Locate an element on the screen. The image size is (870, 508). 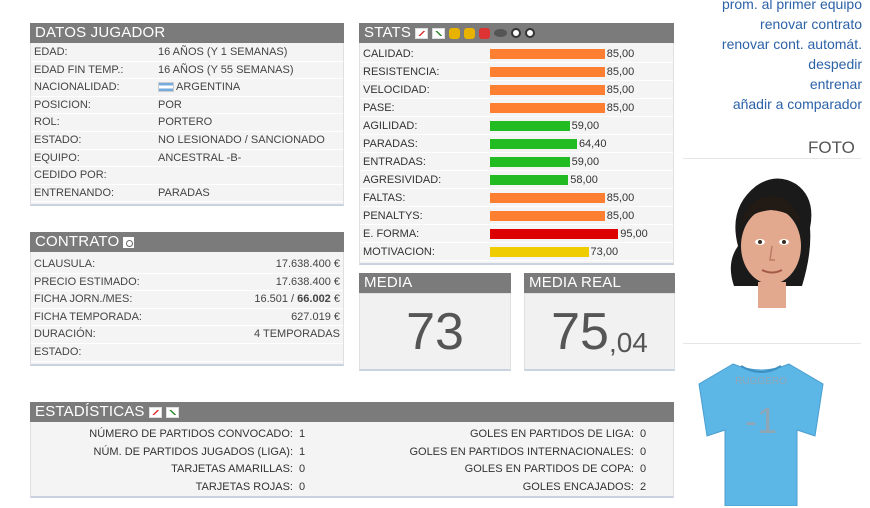
stat-row: ENTRADAS: 59,00 is located at coordinates (516, 162).